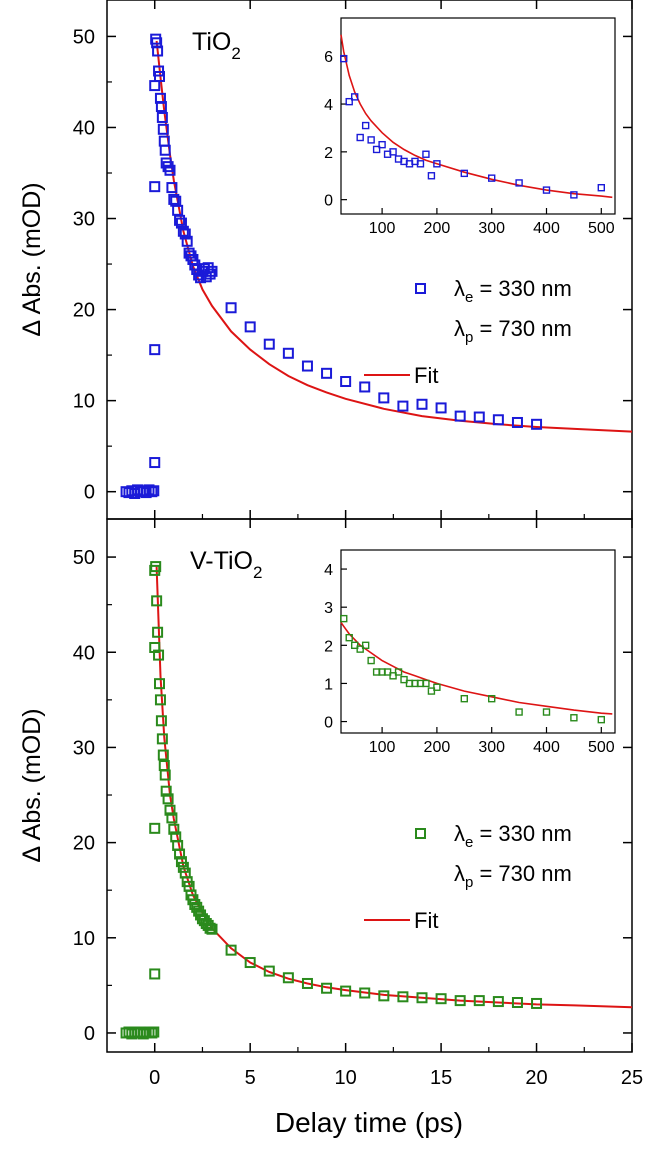 Image resolution: width=647 pixels, height=1155 pixels. What do you see at coordinates (216, 45) in the screenshot?
I see `panel-title: TiO2` at bounding box center [216, 45].